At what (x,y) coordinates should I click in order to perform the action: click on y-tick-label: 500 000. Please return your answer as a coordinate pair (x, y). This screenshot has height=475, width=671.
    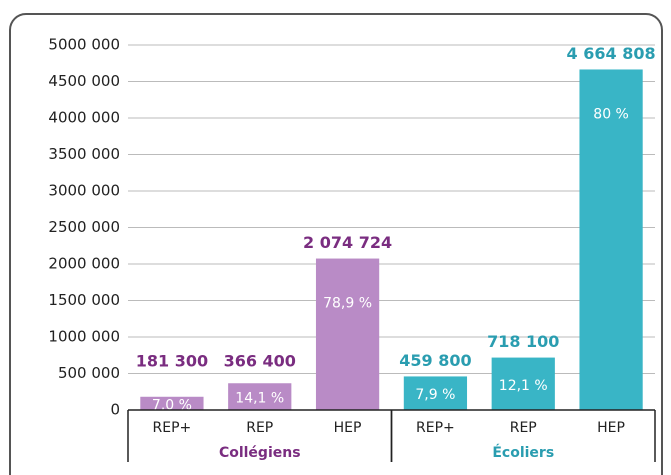
    Looking at the image, I should click on (89, 373).